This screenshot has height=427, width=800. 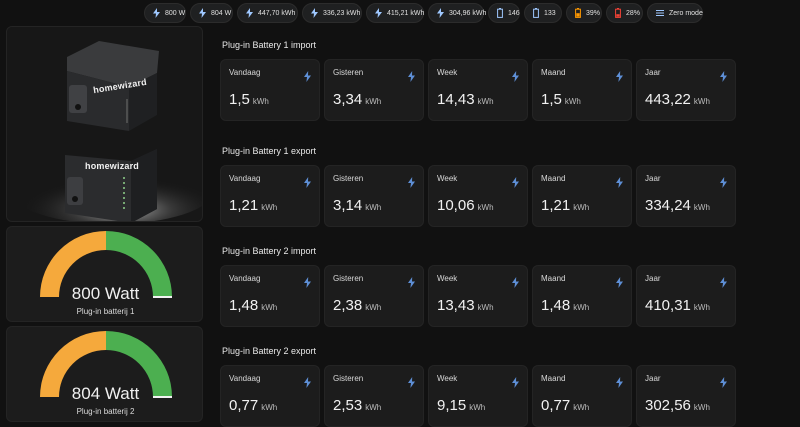 I want to click on chip-energy-4: 304,96 kWh, so click(x=457, y=13).